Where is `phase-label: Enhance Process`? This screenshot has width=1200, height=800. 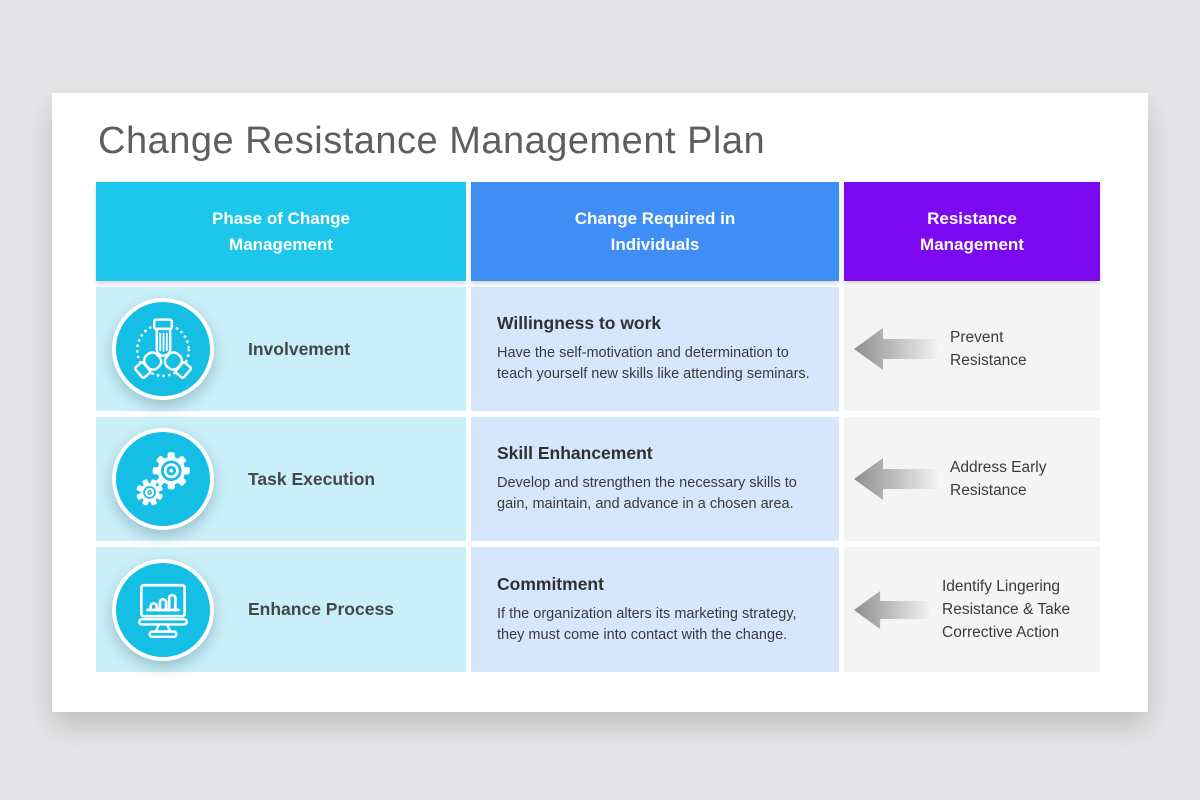 phase-label: Enhance Process is located at coordinates (321, 609).